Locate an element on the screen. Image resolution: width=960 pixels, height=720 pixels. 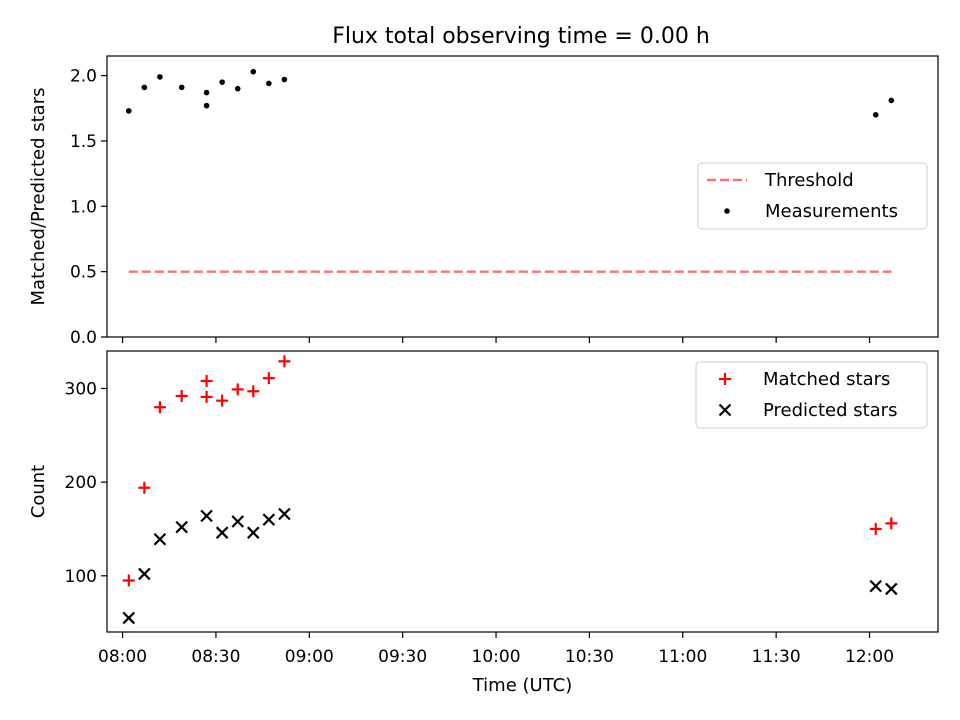
legend-swatch-1-b is located at coordinates (725, 410).